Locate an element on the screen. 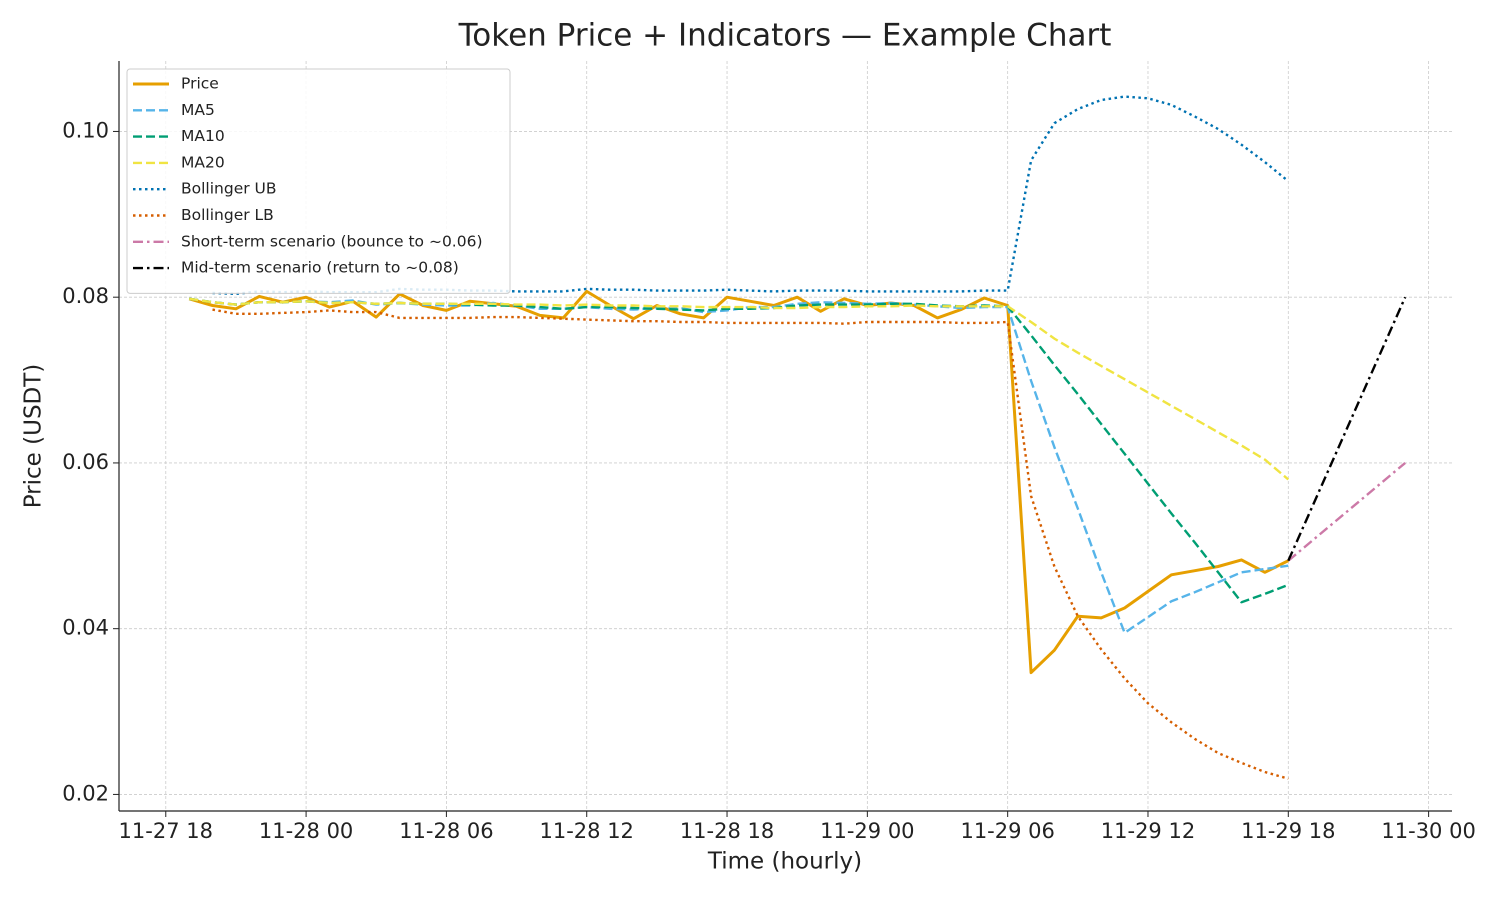 Image resolution: width=1500 pixels, height=900 pixels. x-tick-label: 11-28 00 is located at coordinates (306, 831).